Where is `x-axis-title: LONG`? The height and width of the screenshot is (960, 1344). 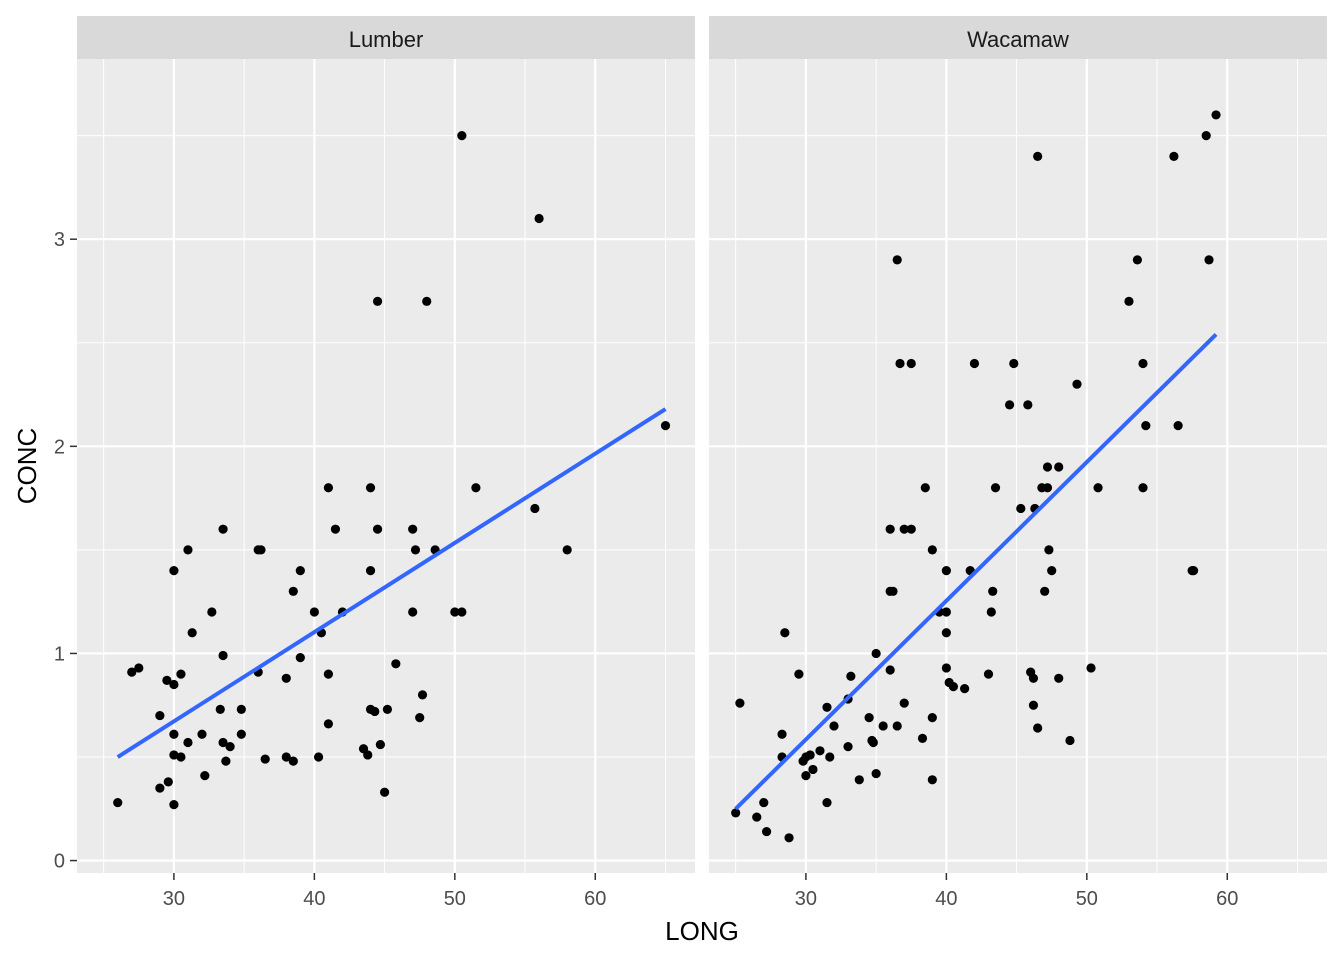
x-axis-title: LONG is located at coordinates (702, 931).